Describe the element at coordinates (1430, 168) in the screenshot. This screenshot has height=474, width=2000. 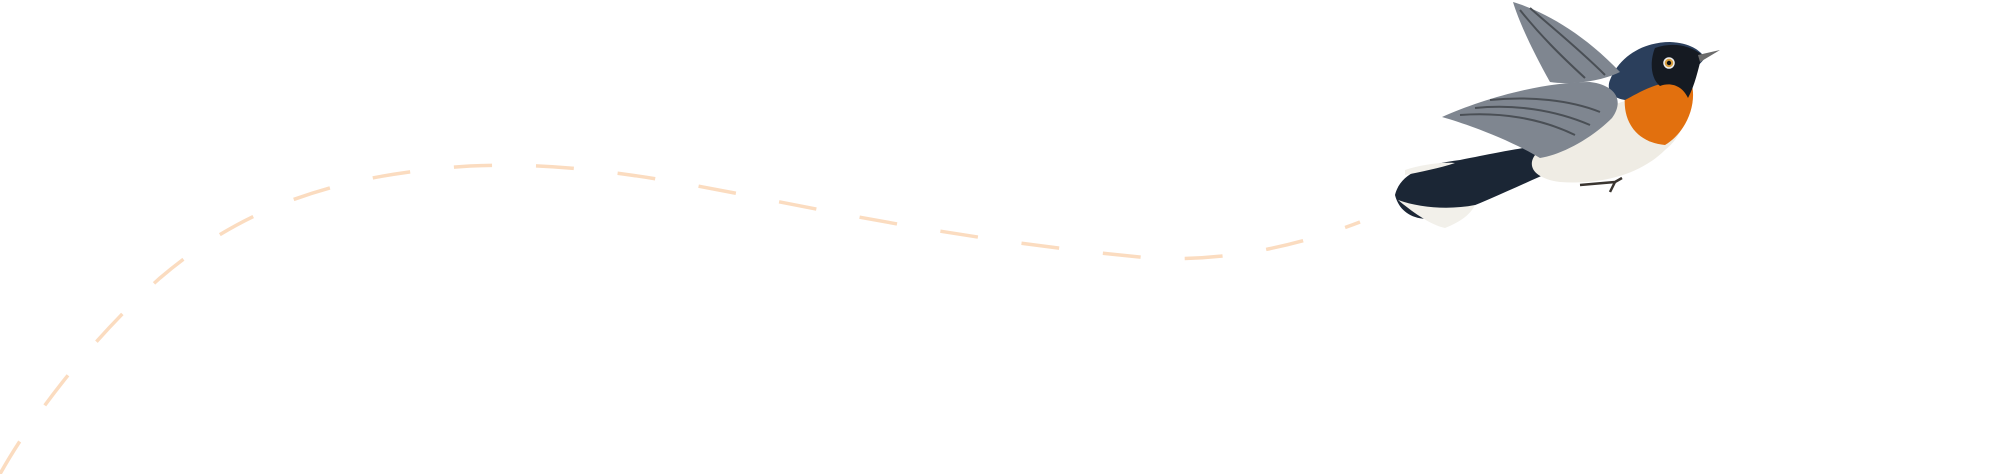
I see `bird-tail-tip-upper` at that location.